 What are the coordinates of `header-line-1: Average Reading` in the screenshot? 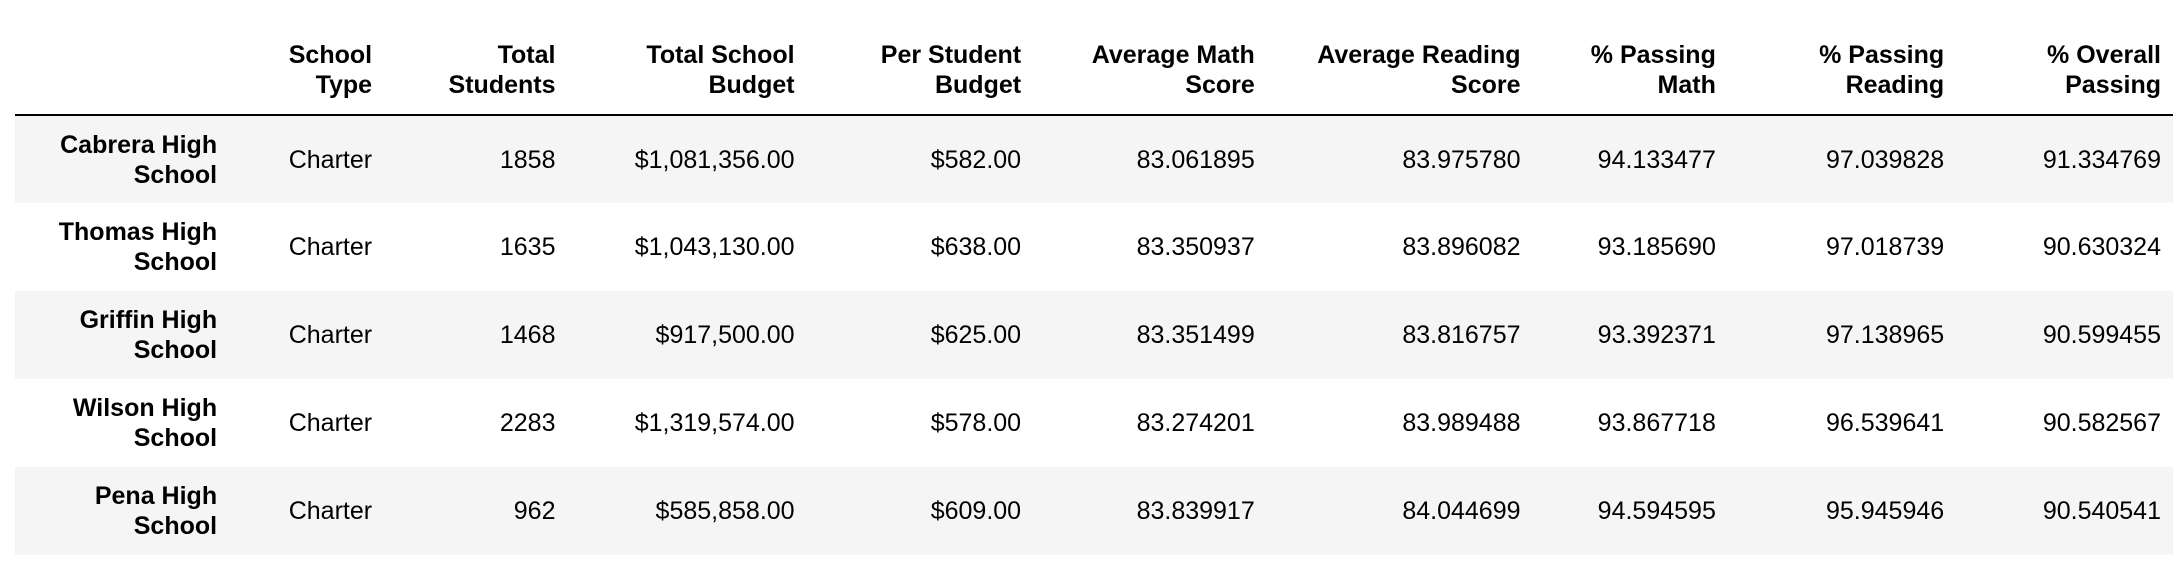 It's located at (1419, 55).